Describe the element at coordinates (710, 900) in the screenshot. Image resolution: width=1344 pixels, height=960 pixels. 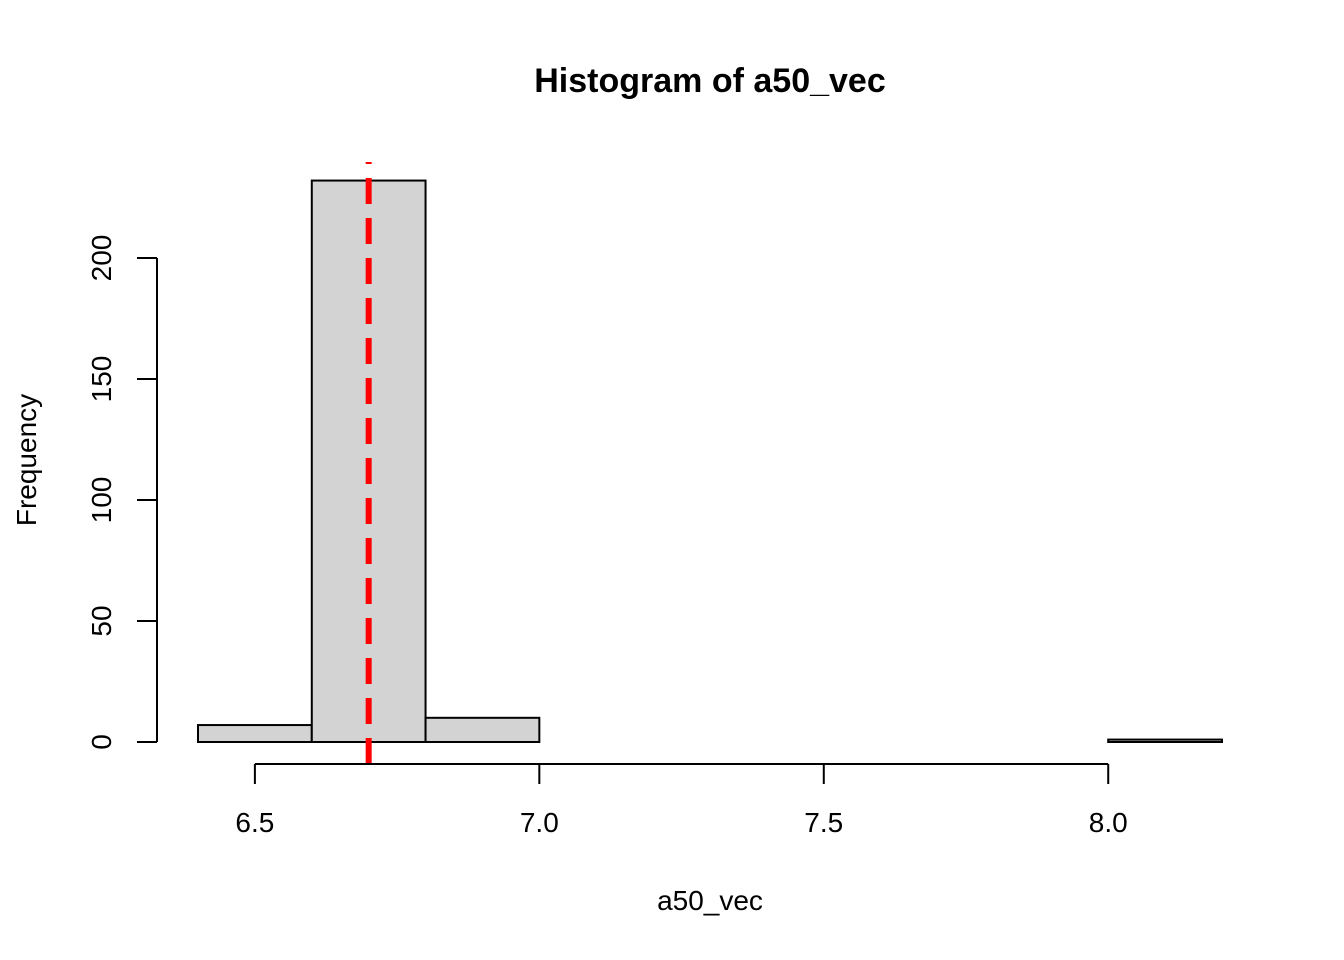
I see `x-axis-label: a50_vec` at that location.